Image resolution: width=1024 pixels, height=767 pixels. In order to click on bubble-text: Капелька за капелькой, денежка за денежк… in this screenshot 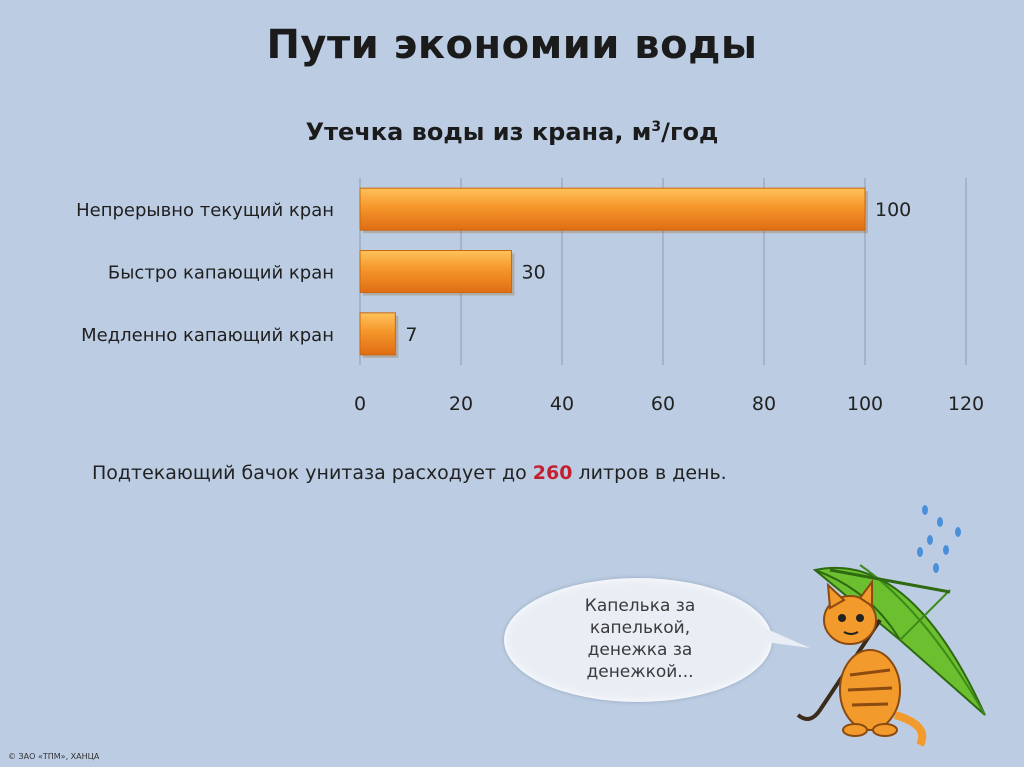, I will do `click(640, 639)`.